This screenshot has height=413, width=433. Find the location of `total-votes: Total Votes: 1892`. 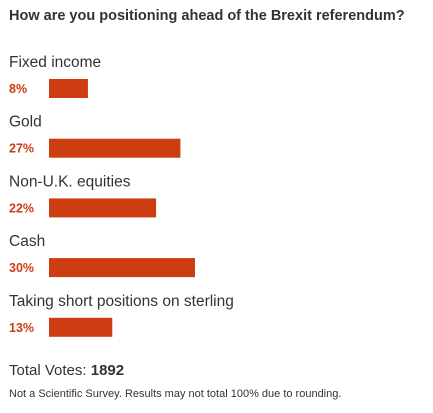

total-votes: Total Votes: 1892 is located at coordinates (66, 370).